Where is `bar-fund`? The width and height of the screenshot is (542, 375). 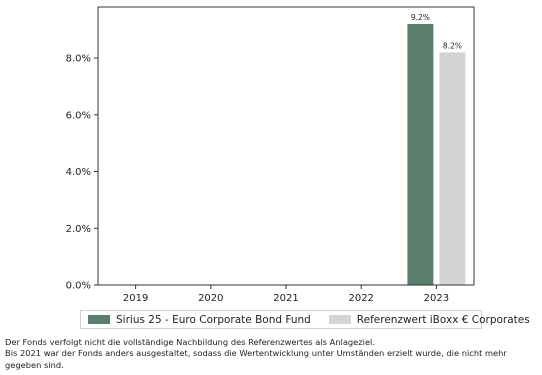 bar-fund is located at coordinates (420, 154).